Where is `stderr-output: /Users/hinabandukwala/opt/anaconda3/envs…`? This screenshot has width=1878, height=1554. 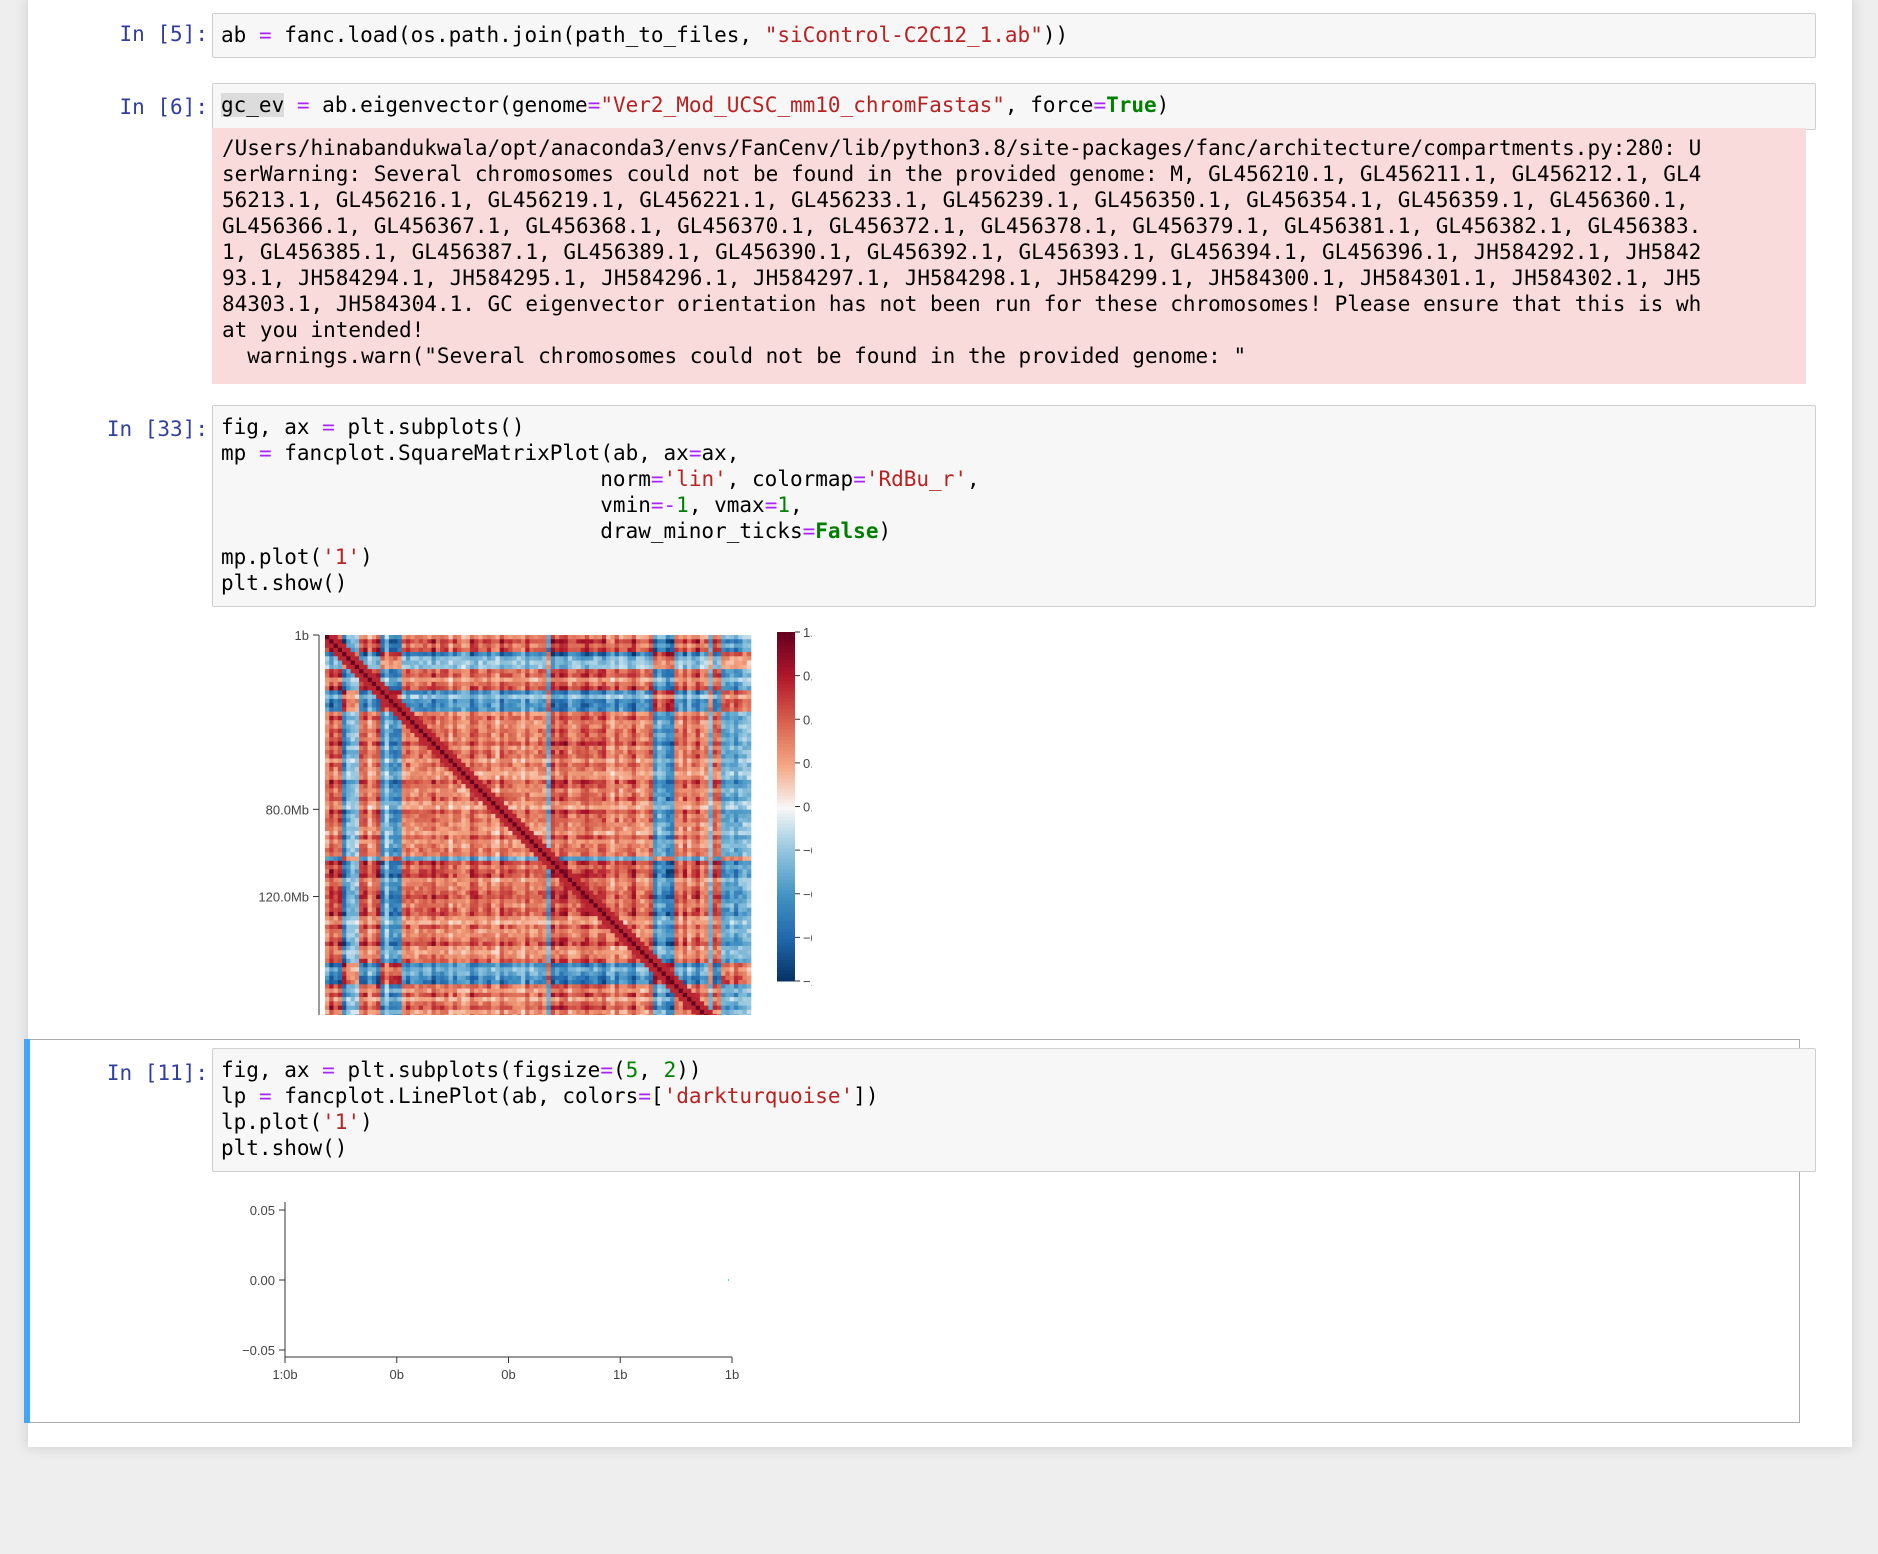
stderr-output: /Users/hinabandukwala/opt/anaconda3/envs… is located at coordinates (1009, 256).